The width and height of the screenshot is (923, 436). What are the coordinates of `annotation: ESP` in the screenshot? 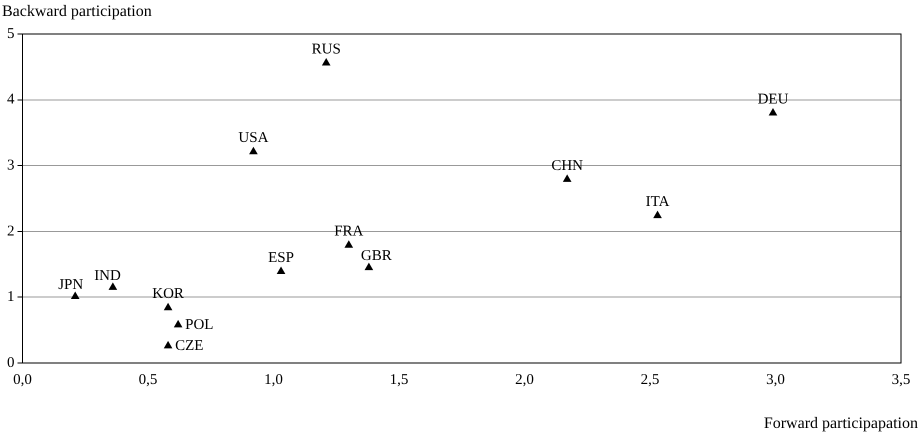 It's located at (281, 258).